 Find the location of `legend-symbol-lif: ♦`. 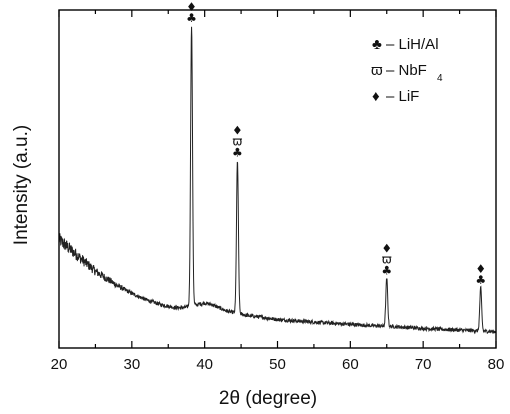

legend-symbol-lif: ♦ is located at coordinates (376, 96).